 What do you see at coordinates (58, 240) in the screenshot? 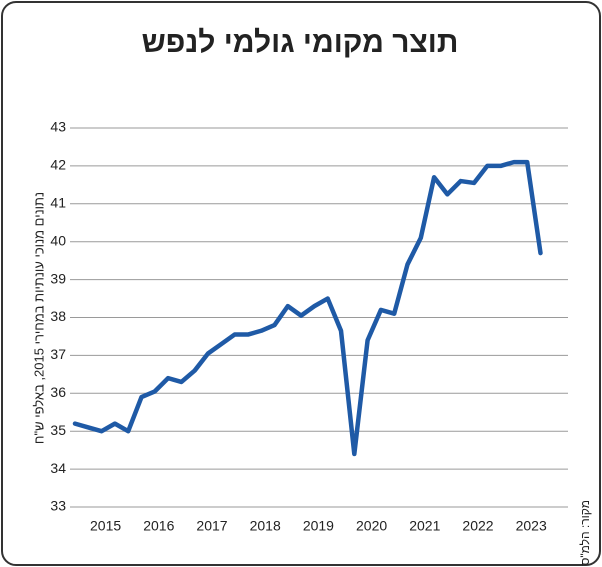
I see `y-tick-label: 40` at bounding box center [58, 240].